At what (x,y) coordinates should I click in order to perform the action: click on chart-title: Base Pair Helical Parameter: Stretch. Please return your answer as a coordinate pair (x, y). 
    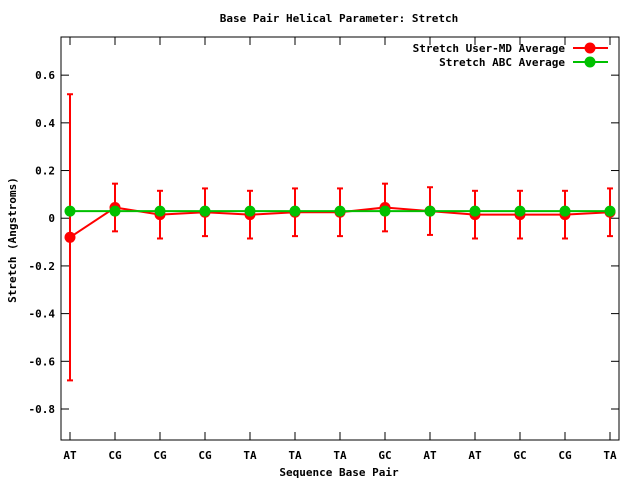
    Looking at the image, I should click on (339, 18).